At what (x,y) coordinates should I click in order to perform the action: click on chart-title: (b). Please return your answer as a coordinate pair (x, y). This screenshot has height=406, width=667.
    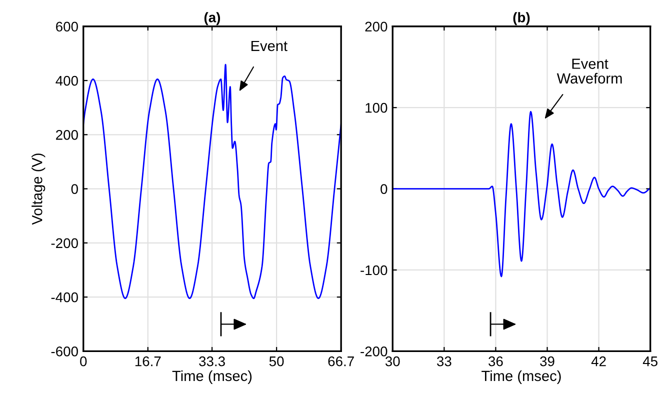
    Looking at the image, I should click on (521, 19).